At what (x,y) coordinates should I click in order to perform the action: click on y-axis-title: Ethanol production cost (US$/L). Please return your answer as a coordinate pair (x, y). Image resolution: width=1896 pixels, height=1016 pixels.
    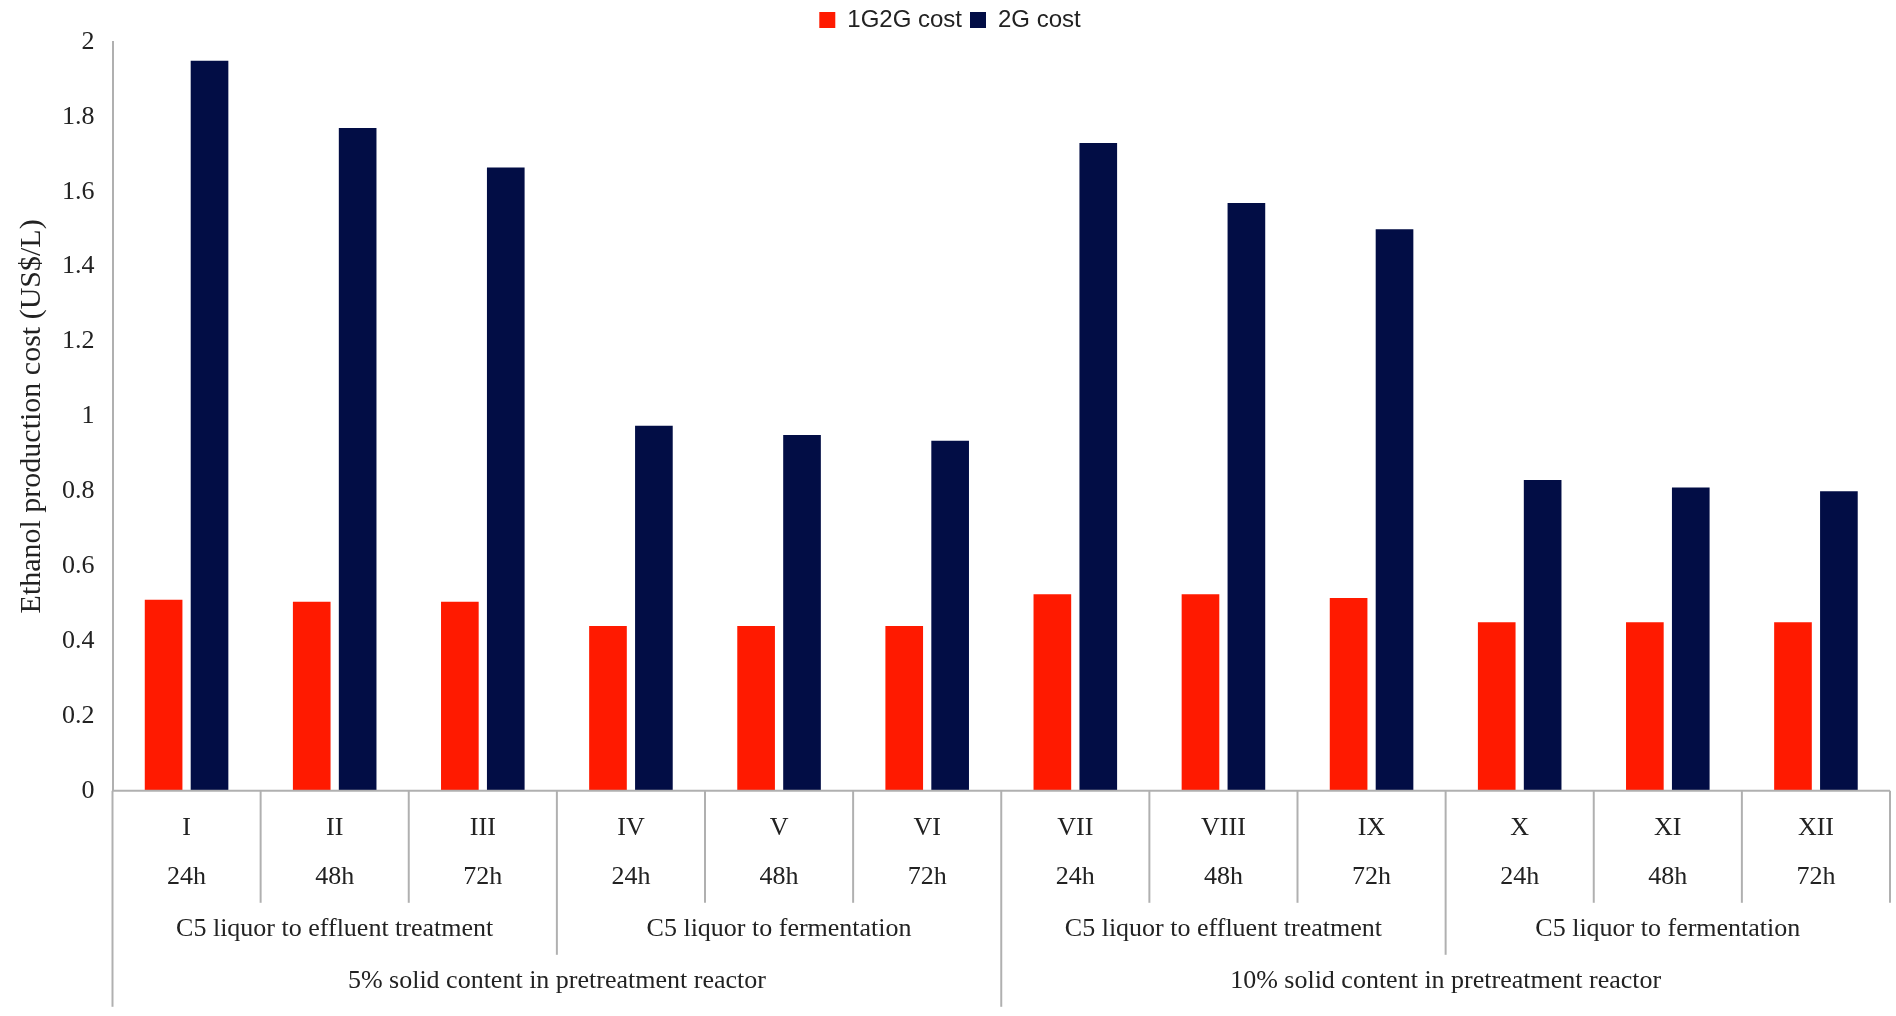
    Looking at the image, I should click on (29, 416).